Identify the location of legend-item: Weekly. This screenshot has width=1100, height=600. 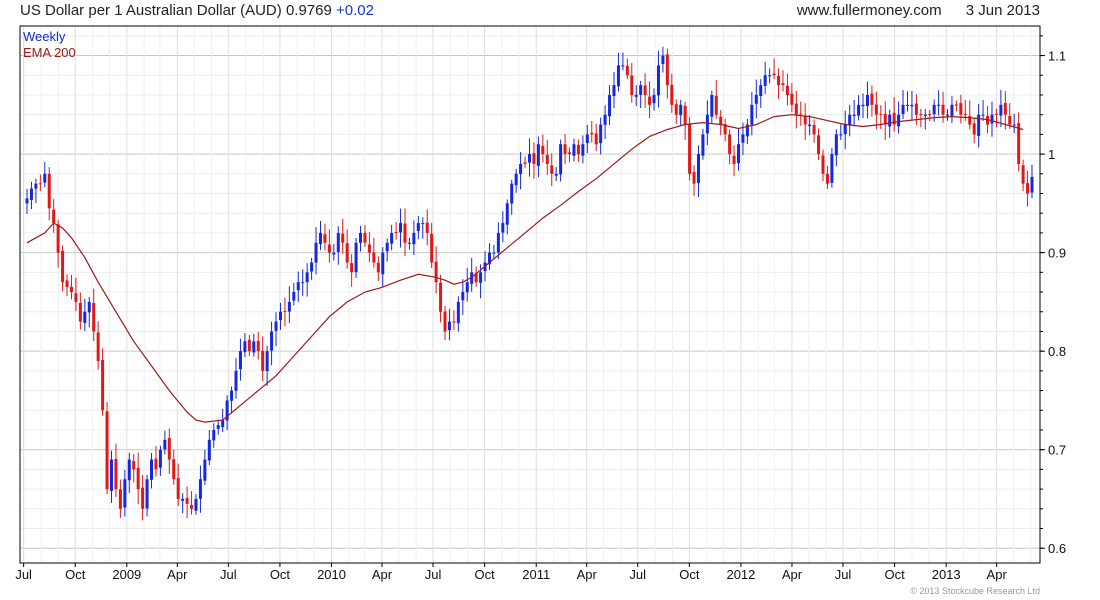
(44, 36).